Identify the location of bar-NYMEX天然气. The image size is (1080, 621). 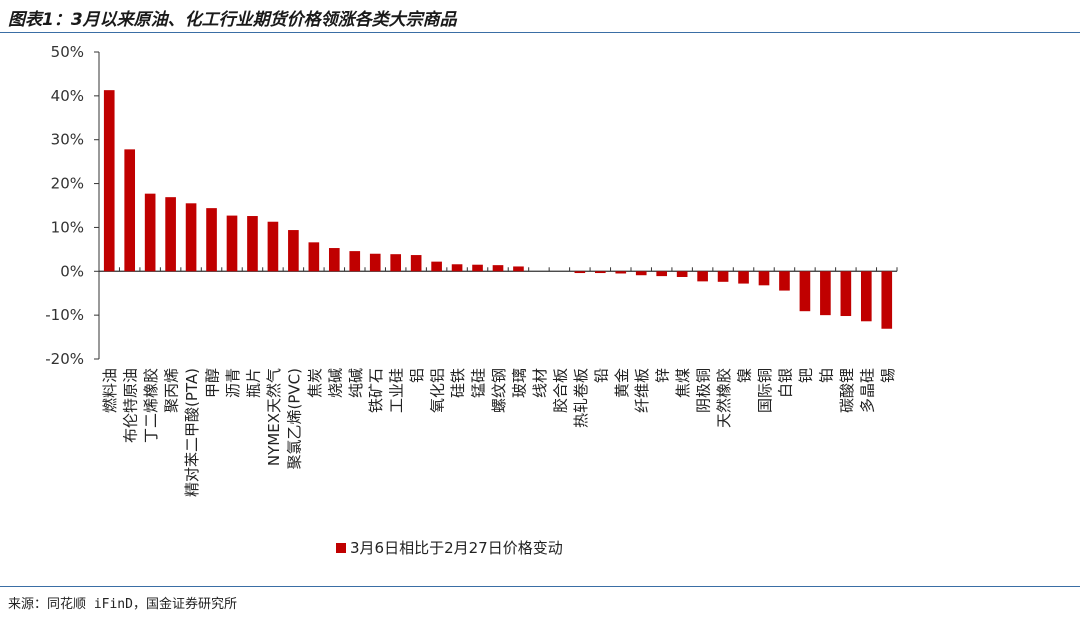
(273, 246).